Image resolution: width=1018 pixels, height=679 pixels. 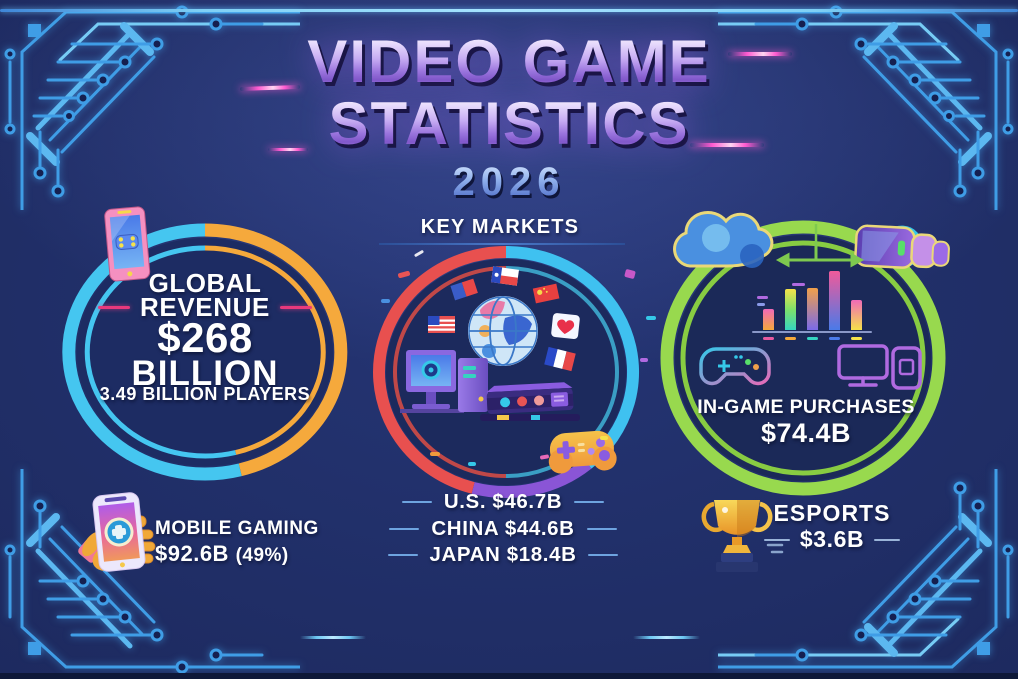 I want to click on title-year: 2026, so click(x=509, y=182).